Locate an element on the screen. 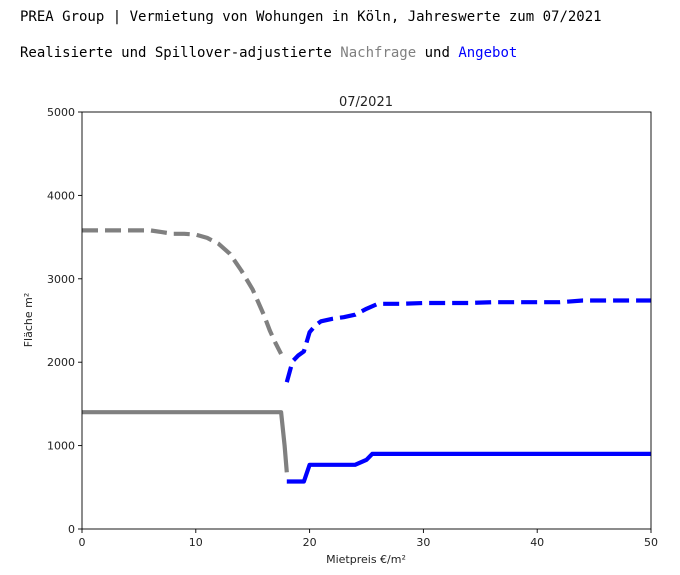 Image resolution: width=680 pixels, height=575 pixels. subtitle-mid: und is located at coordinates (437, 53).